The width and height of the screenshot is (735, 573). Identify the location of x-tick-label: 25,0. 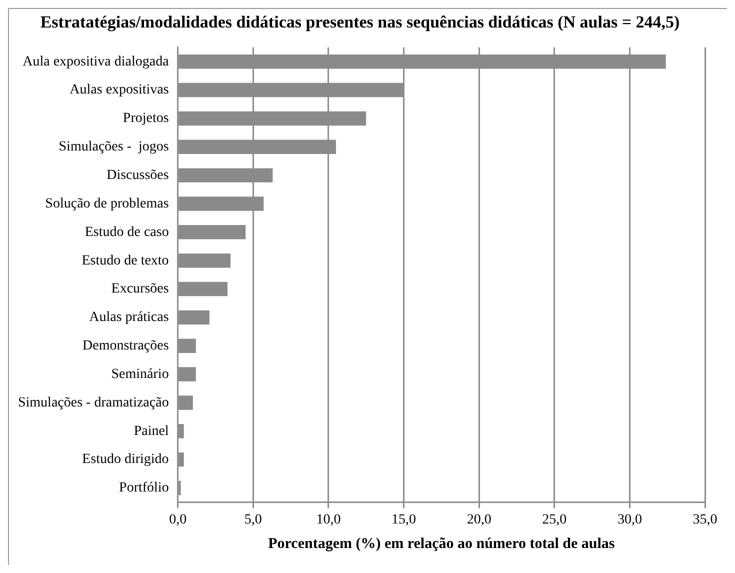
(554, 520).